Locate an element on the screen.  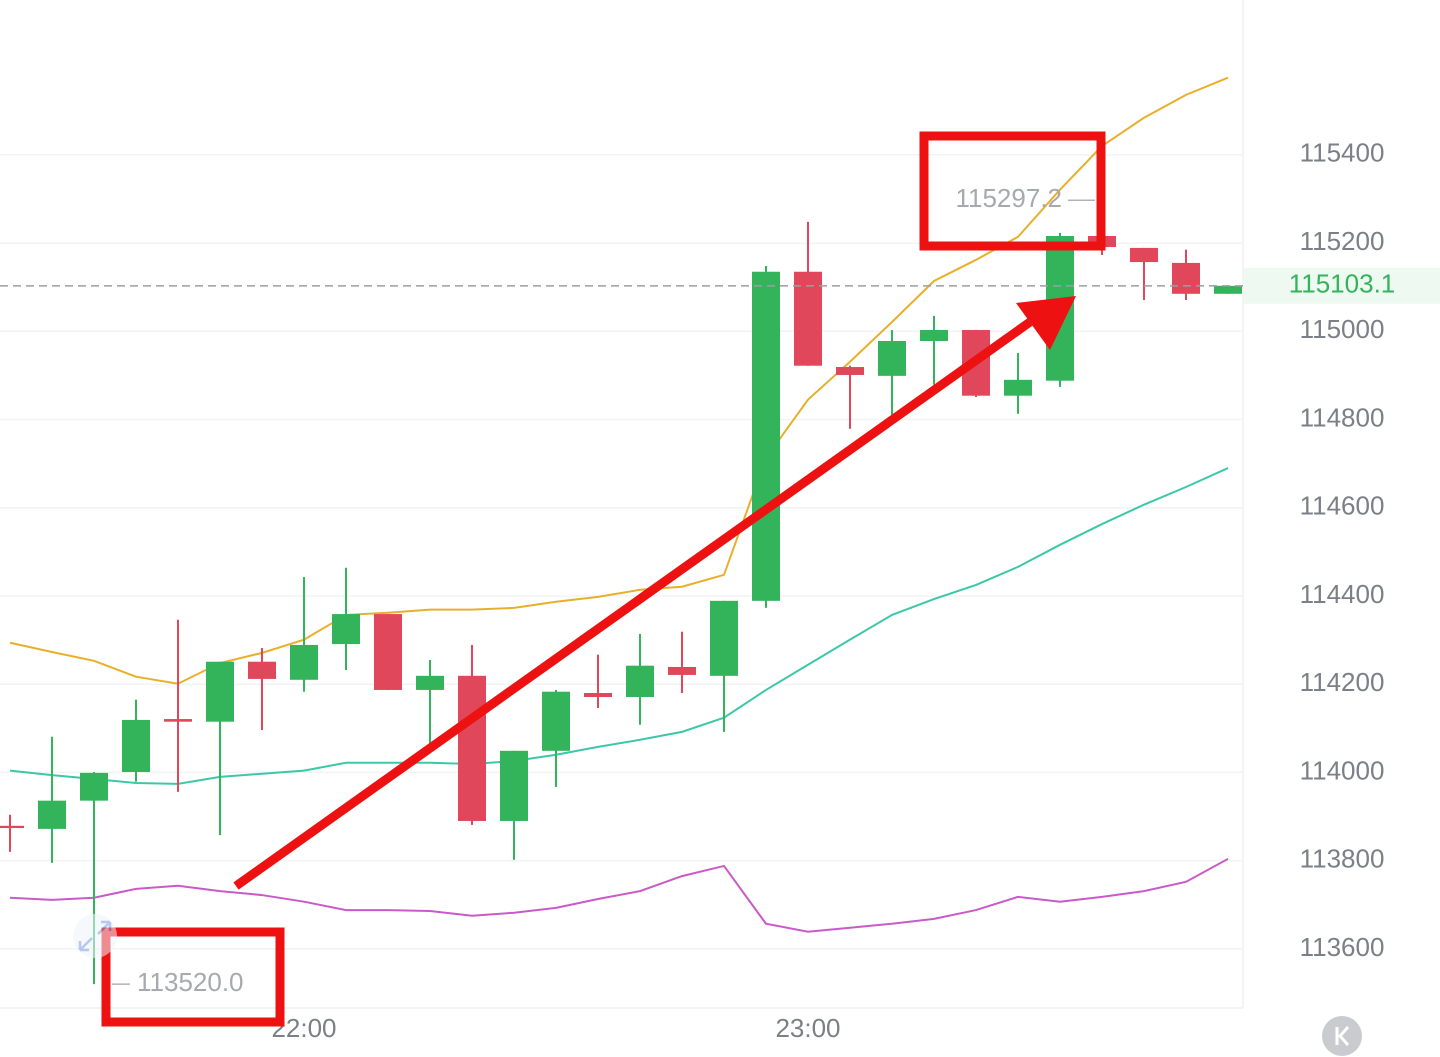
icon-glyph is located at coordinates (95, 936).